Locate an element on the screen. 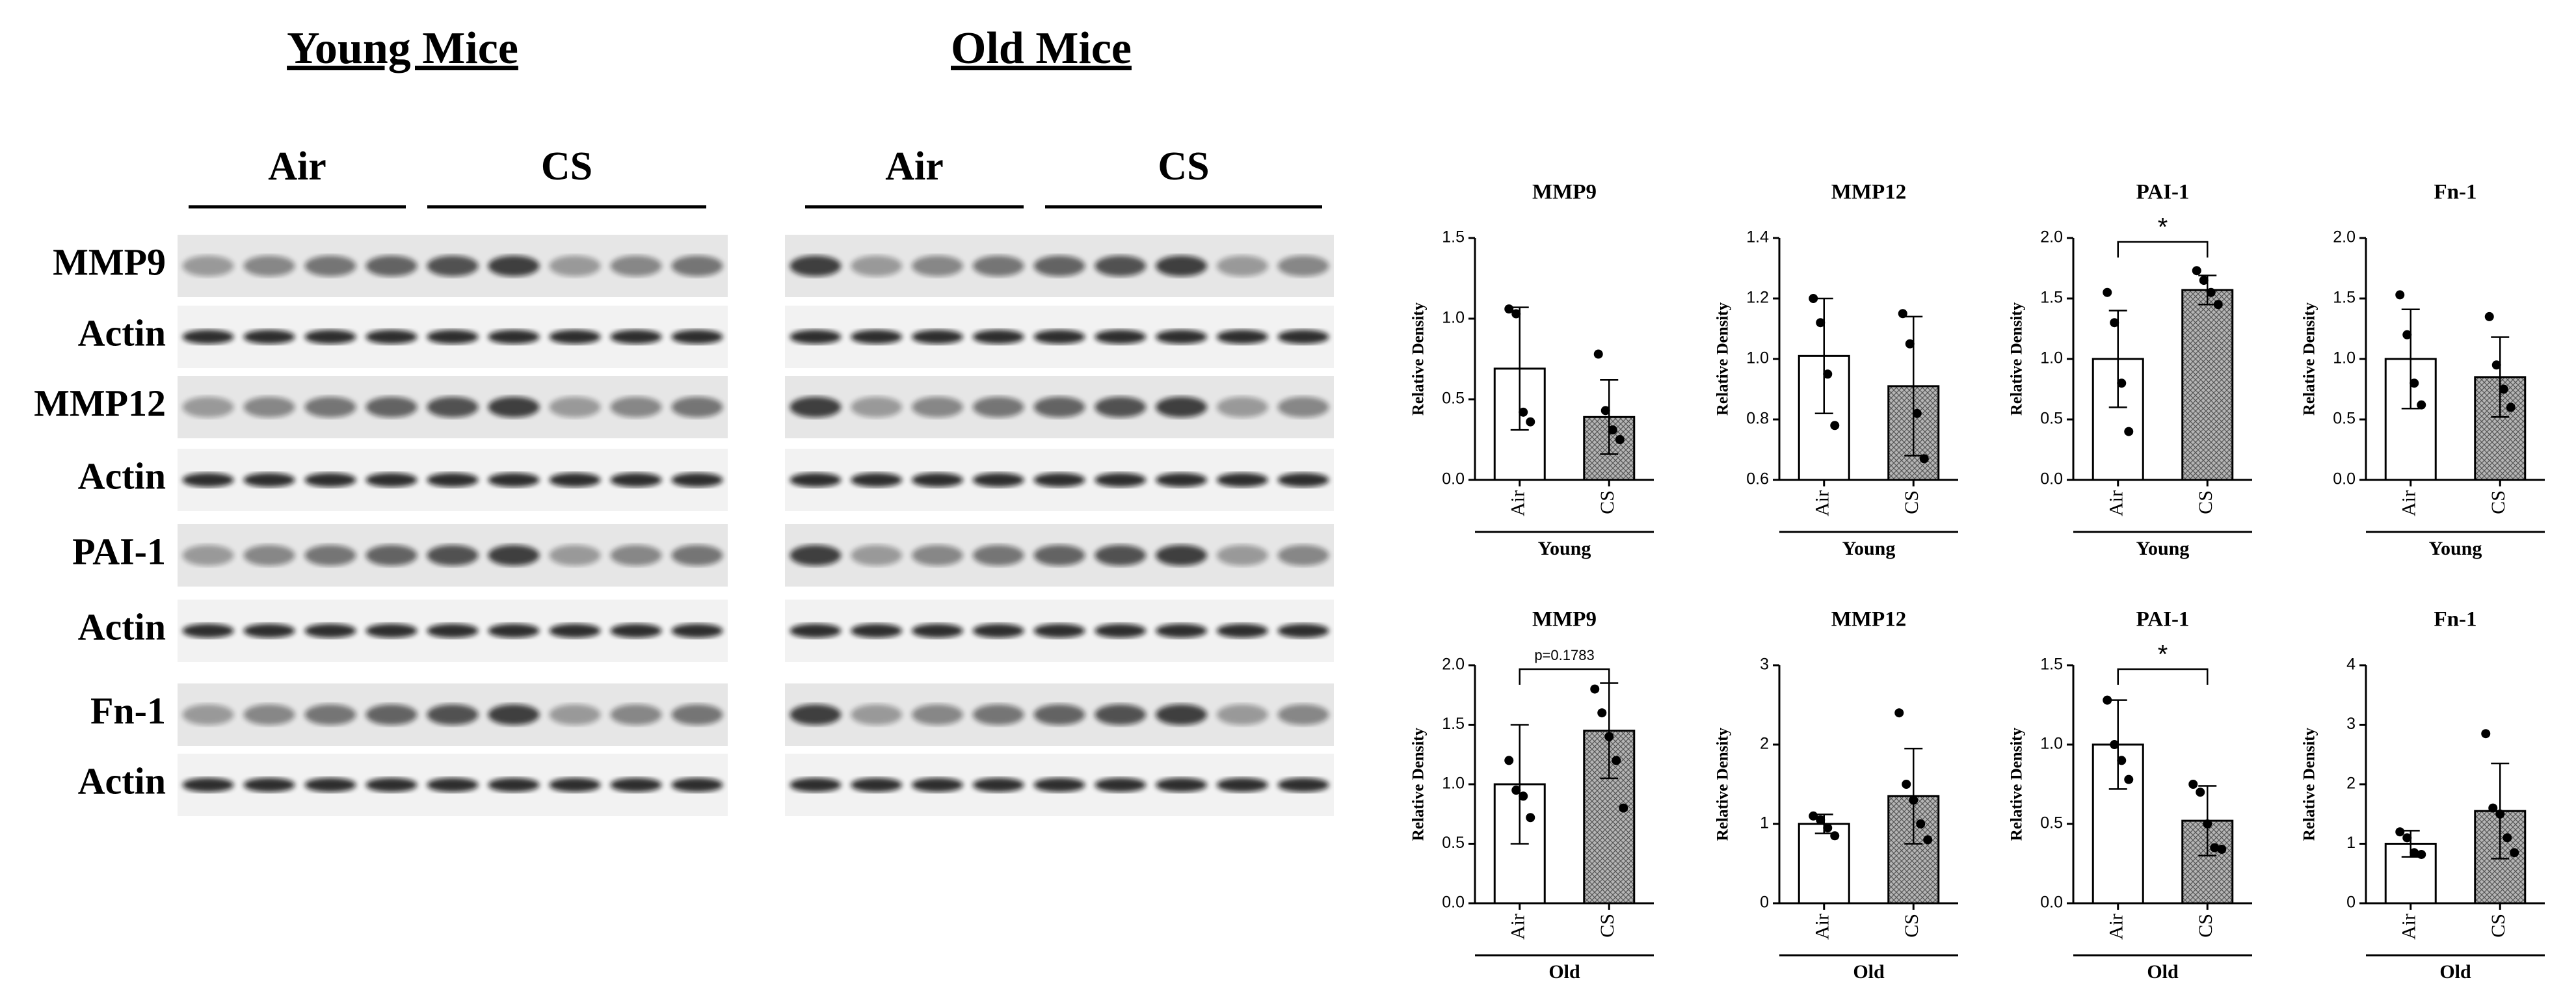 This screenshot has width=2576, height=1006. row-label: MMP9 is located at coordinates (110, 262).